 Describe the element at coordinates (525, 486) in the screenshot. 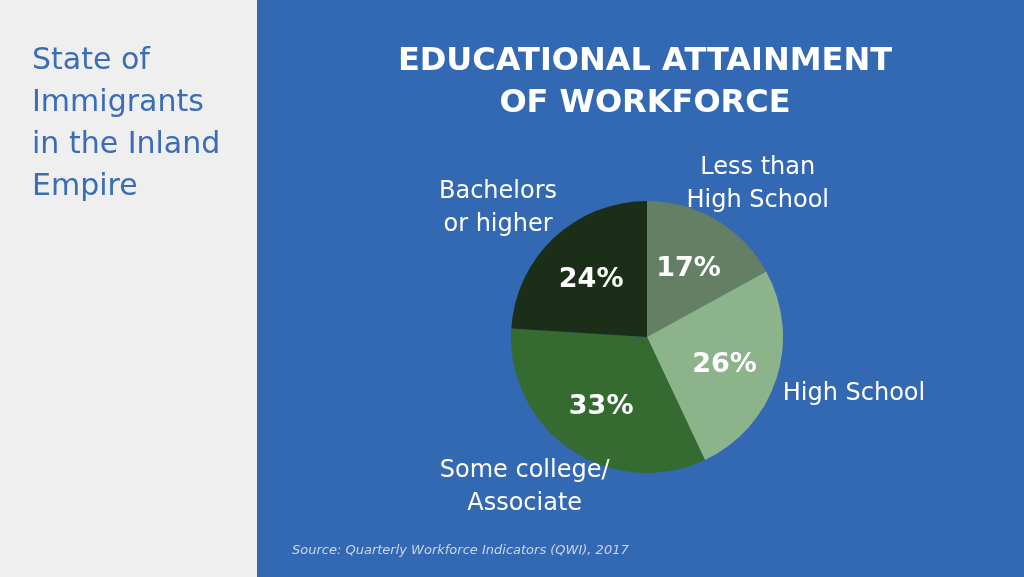

I see `slice-label: Some college/ Associate` at that location.